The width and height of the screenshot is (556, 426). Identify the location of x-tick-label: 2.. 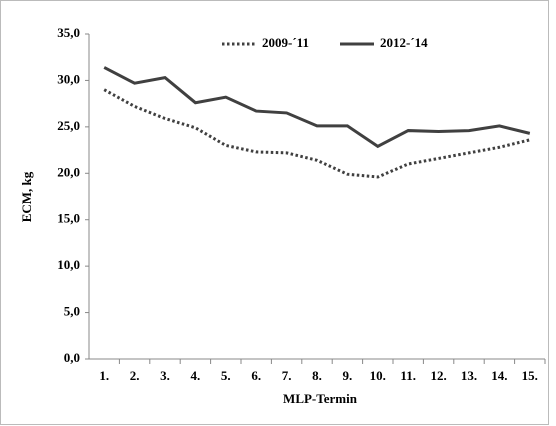
(135, 375).